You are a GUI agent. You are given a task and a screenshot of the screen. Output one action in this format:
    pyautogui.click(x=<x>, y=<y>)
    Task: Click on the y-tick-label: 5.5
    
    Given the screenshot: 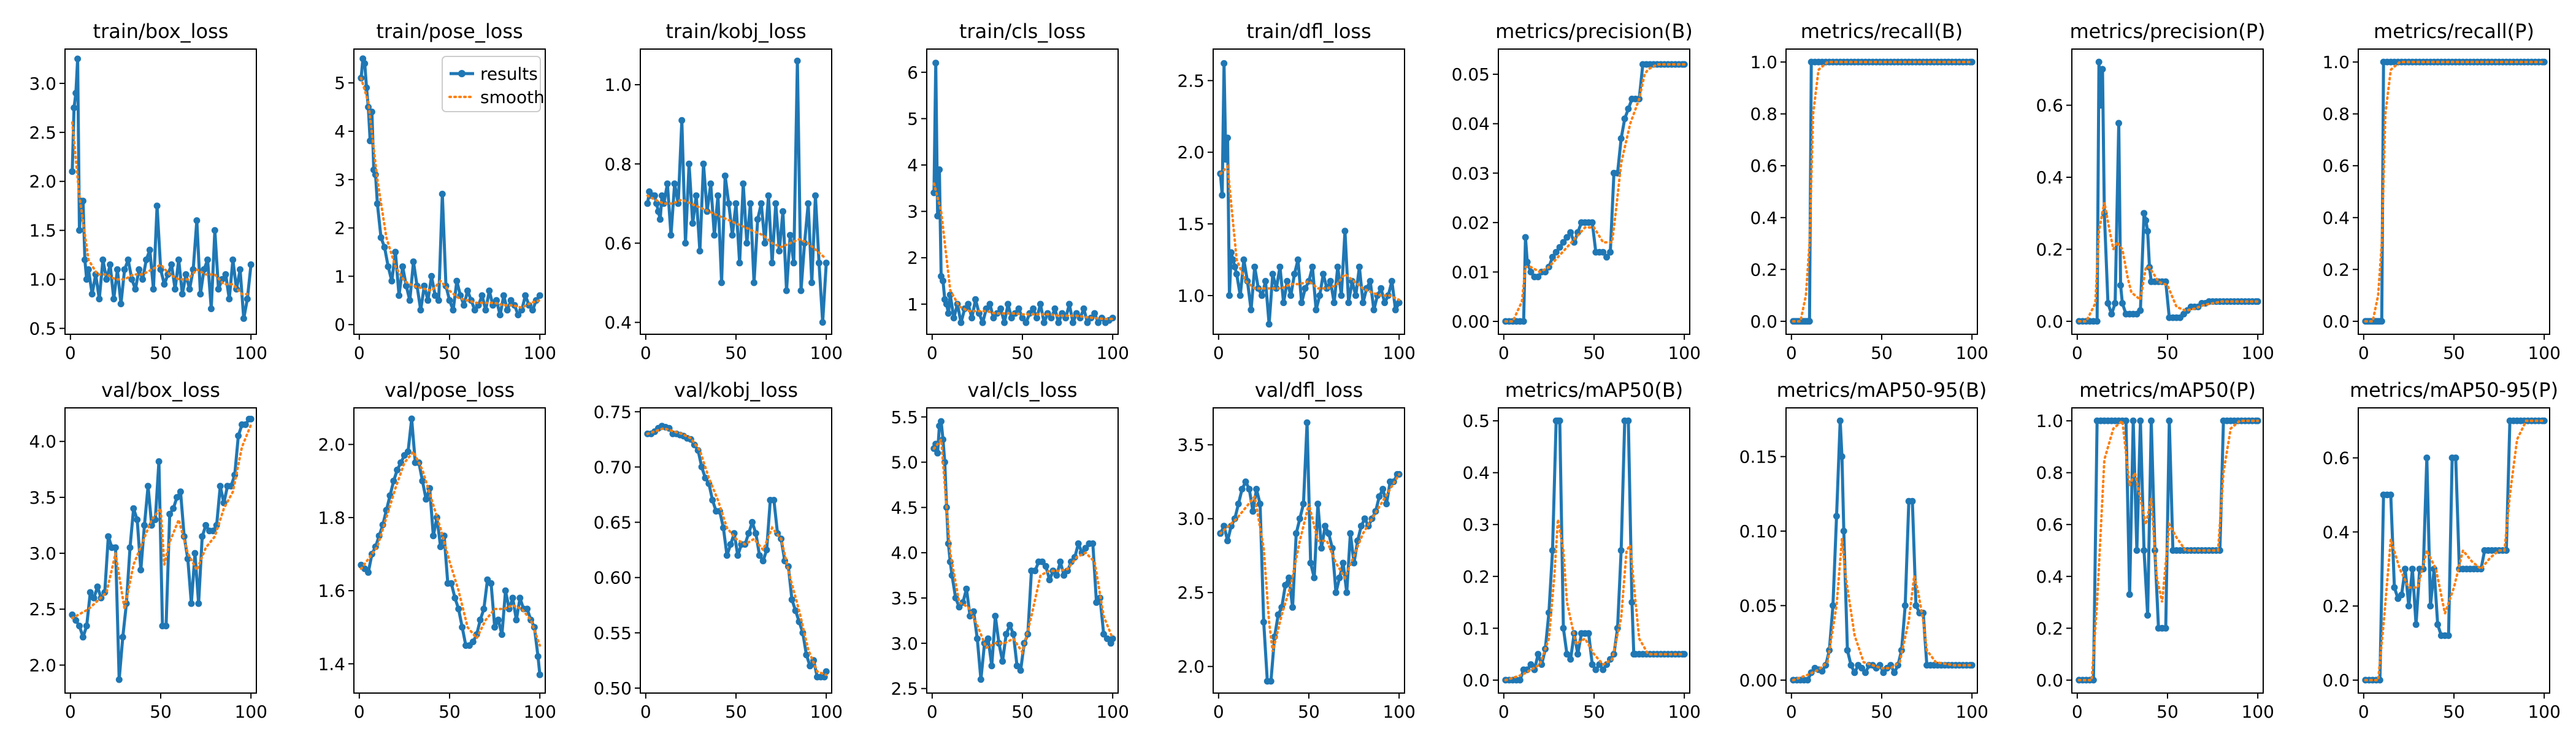 What is the action you would take?
    pyautogui.click(x=904, y=417)
    